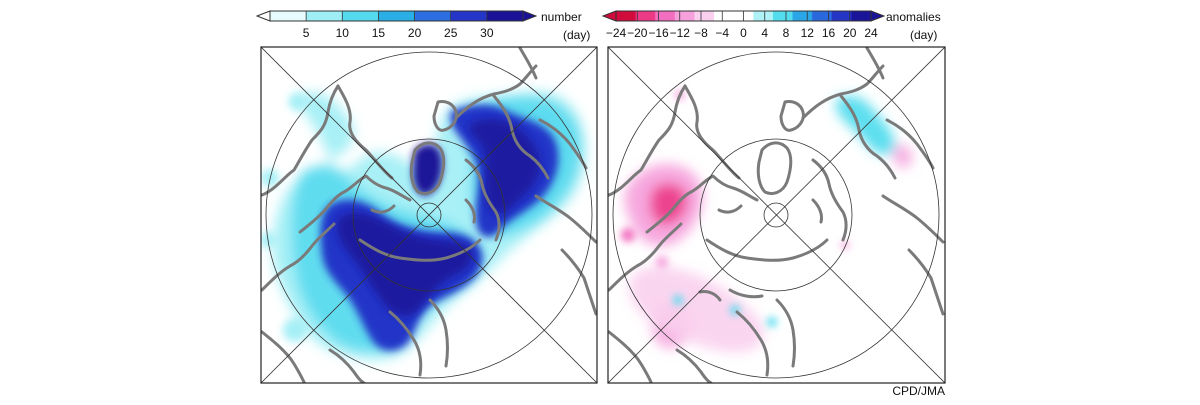 The height and width of the screenshot is (405, 1200). I want to click on right-colorbar-tick-label: −24, so click(616, 33).